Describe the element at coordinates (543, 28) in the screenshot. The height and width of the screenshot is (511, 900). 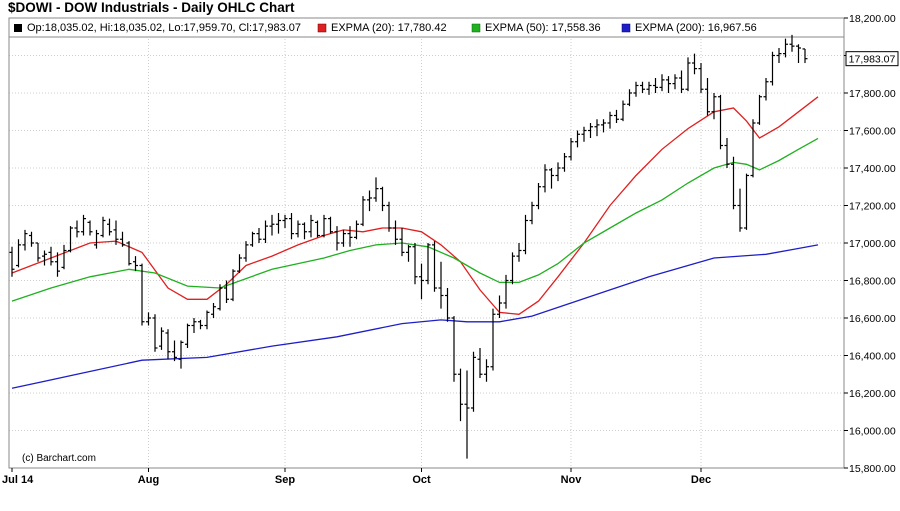
I see `ema50-legend-text: EXPMA (50): 17,558.36` at that location.